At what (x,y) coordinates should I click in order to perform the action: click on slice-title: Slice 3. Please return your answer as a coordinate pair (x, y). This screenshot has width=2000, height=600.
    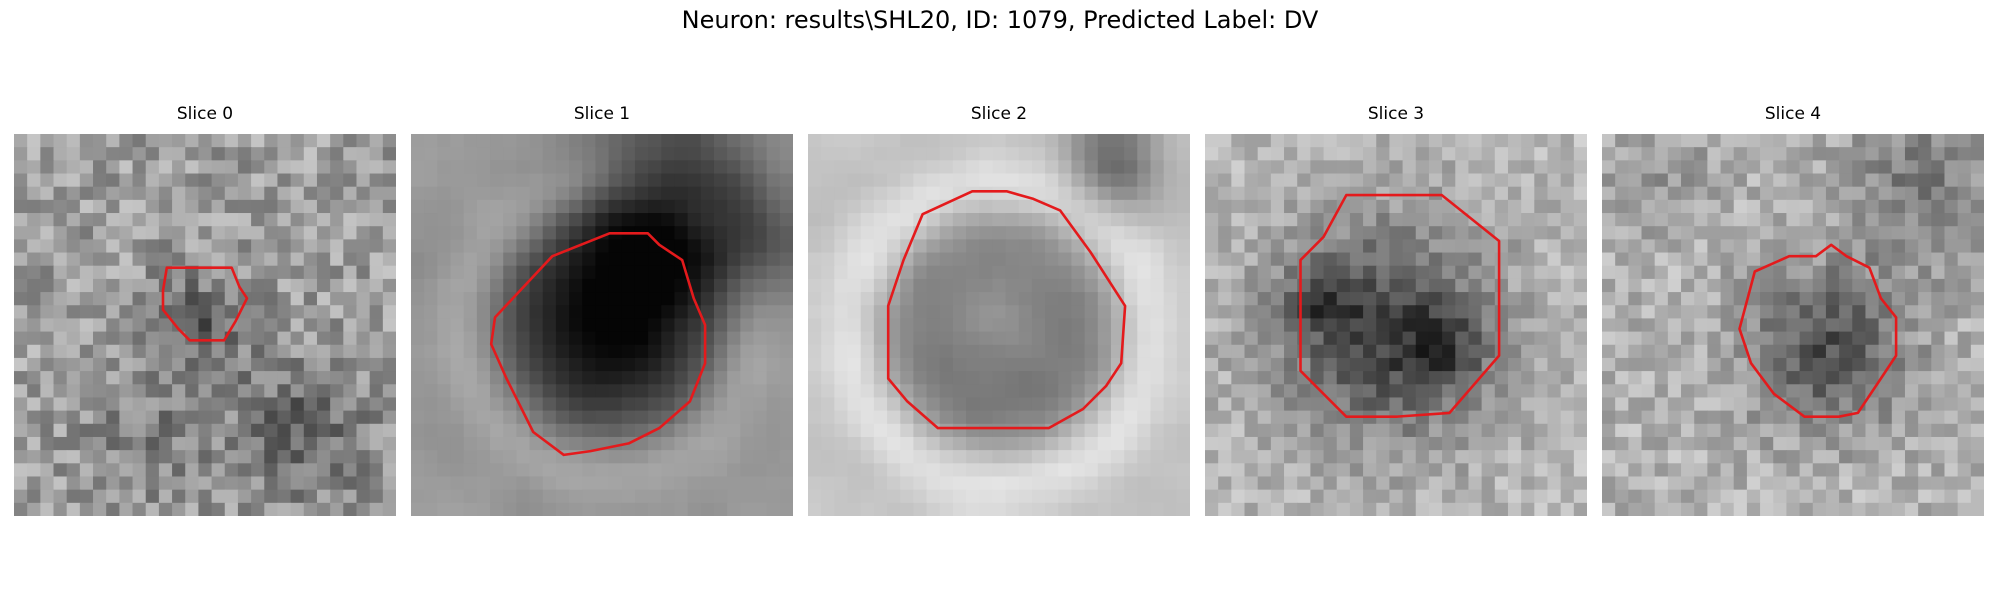
    Looking at the image, I should click on (1396, 114).